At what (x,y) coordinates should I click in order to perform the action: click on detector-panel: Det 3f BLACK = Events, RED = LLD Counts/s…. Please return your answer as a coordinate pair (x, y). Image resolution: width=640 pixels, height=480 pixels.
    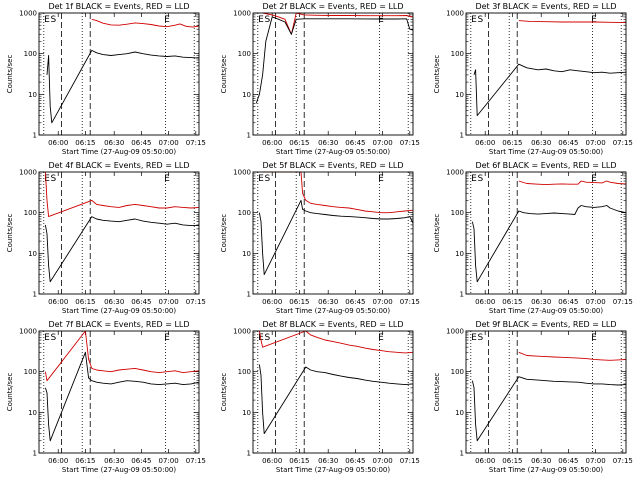
    Looking at the image, I should click on (533, 79).